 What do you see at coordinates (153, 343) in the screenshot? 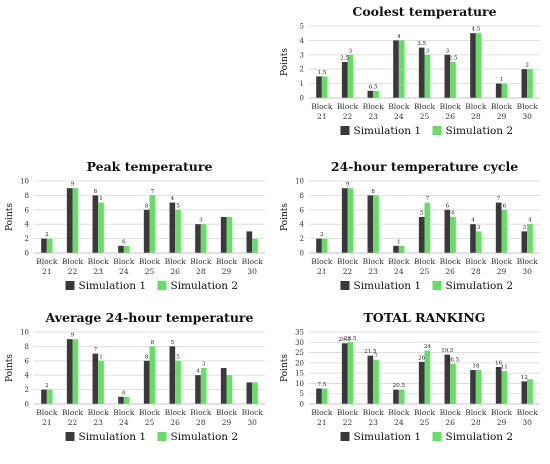
I see `data-label: 8` at bounding box center [153, 343].